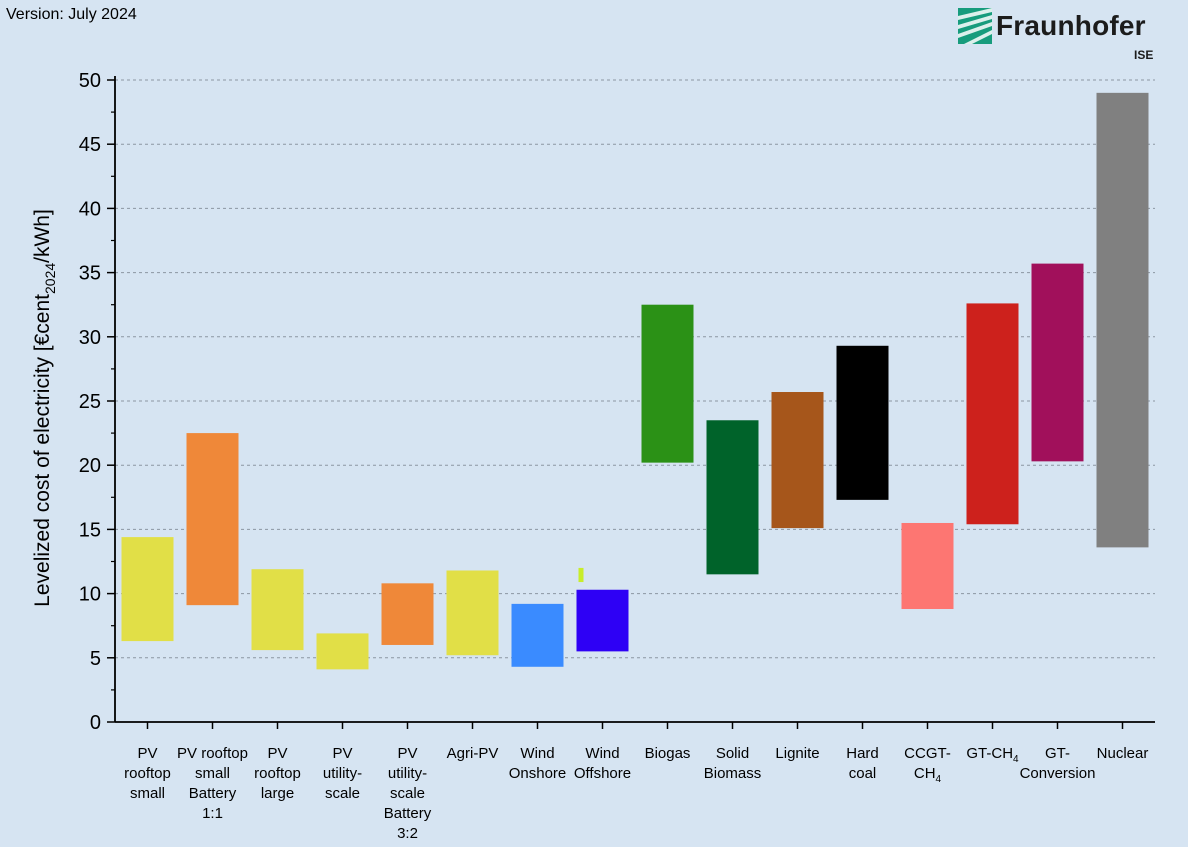 The width and height of the screenshot is (1188, 847). I want to click on x-tick-label: Agri-PV, so click(473, 753).